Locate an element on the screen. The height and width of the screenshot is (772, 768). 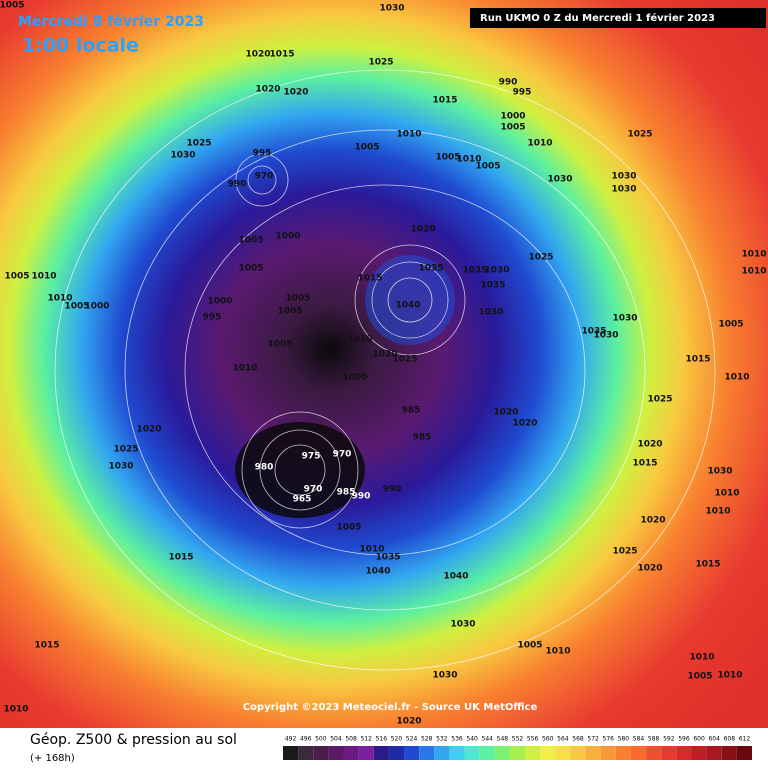
legend-tick-label: 600 is located at coordinates (699, 739).